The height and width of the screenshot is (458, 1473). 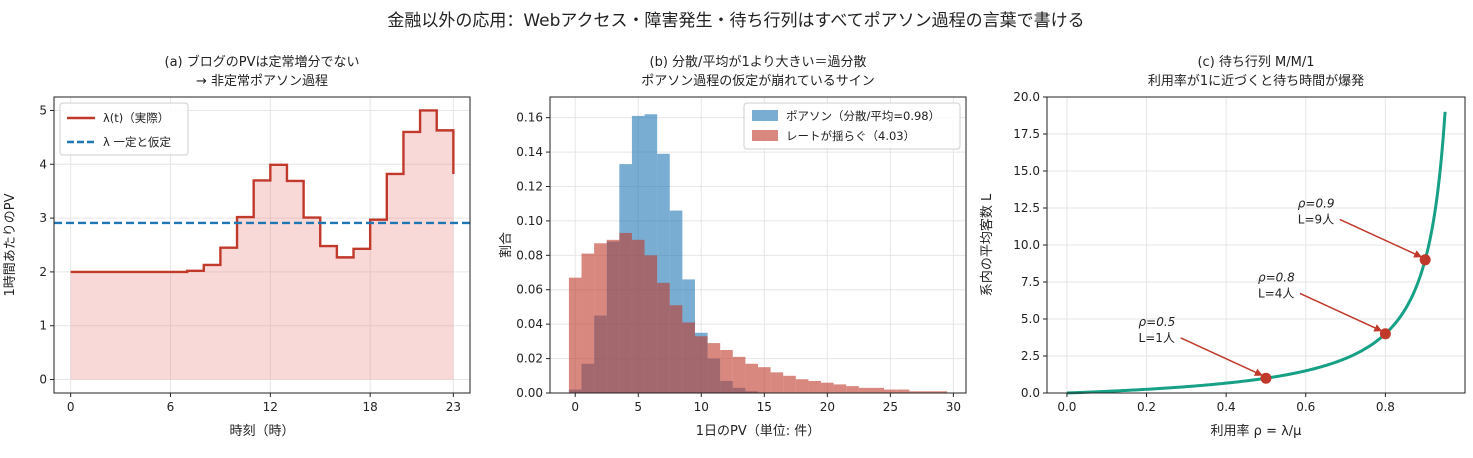 I want to click on a-legend-label-actual: λ(t)（実際）, so click(x=136, y=118).